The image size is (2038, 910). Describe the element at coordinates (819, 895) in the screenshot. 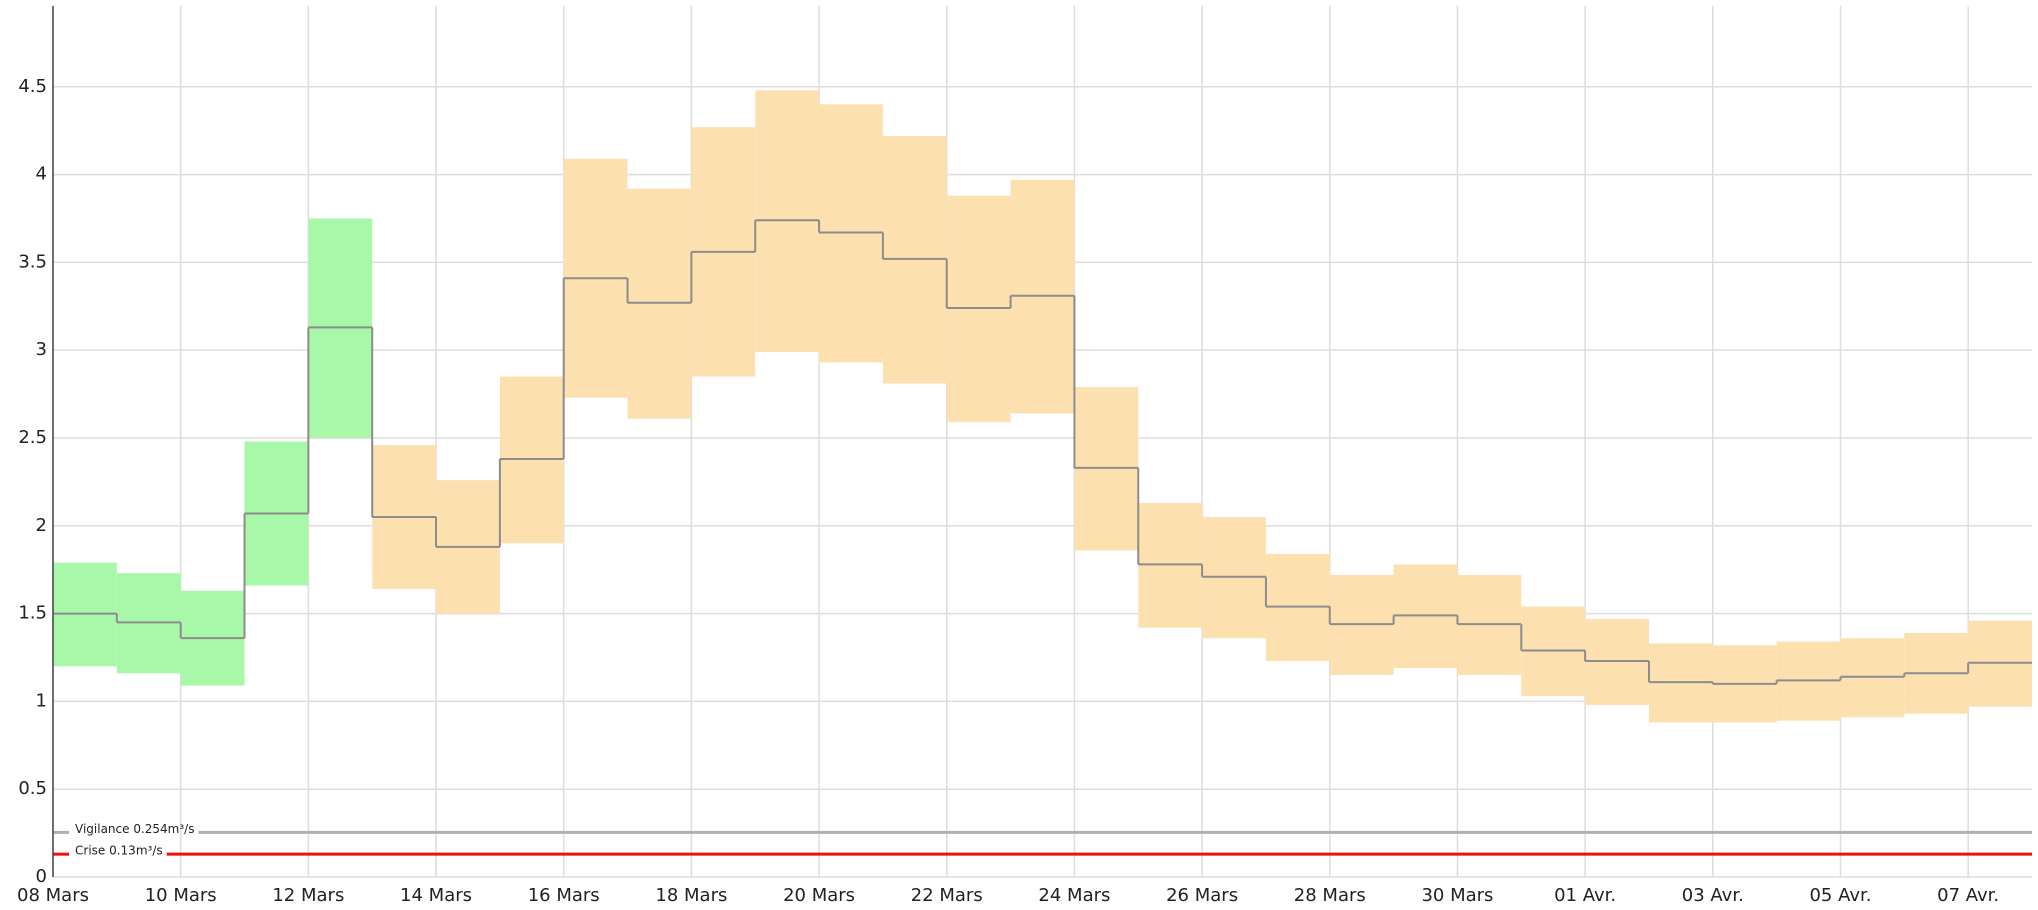

I see `x-tick-label: 20 Mars` at that location.